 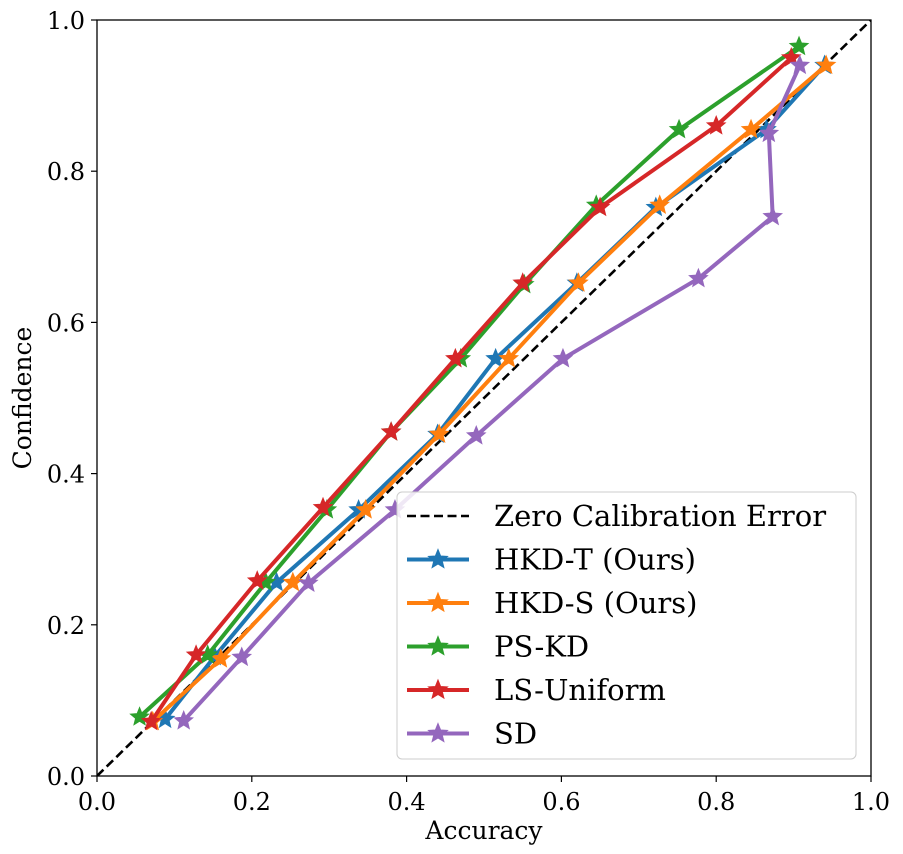 I want to click on x-tick-label: 0.6, so click(x=561, y=802).